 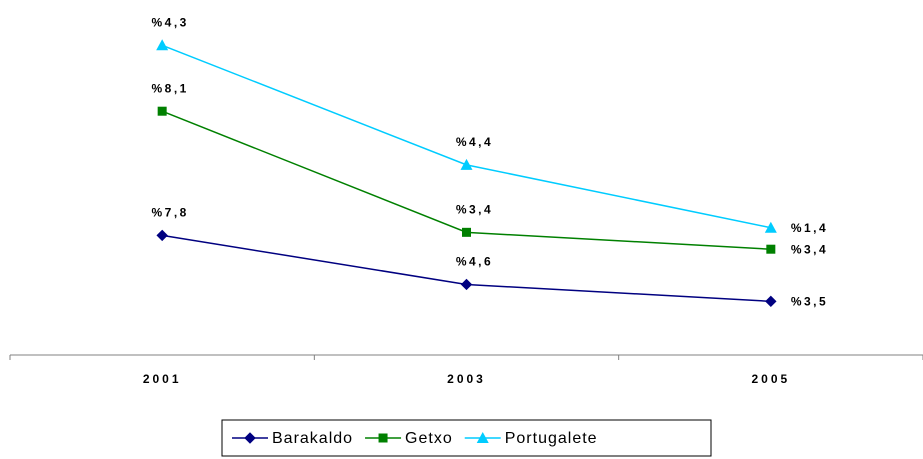 I want to click on x-tick-label: 2001, so click(x=162, y=379).